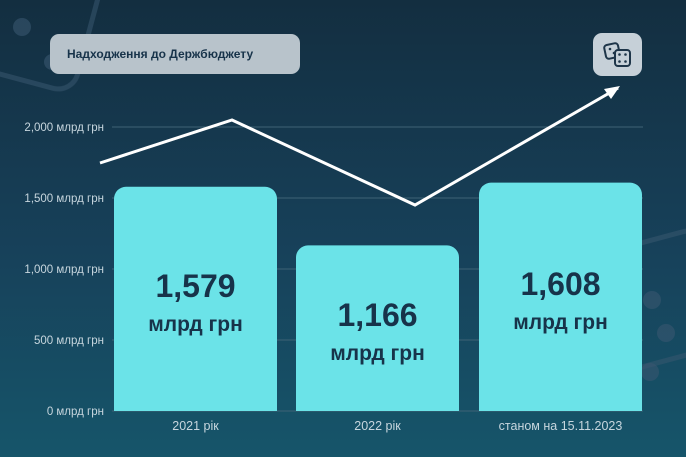  What do you see at coordinates (561, 426) in the screenshot?
I see `x-category-label: станом на 15.11.2023` at bounding box center [561, 426].